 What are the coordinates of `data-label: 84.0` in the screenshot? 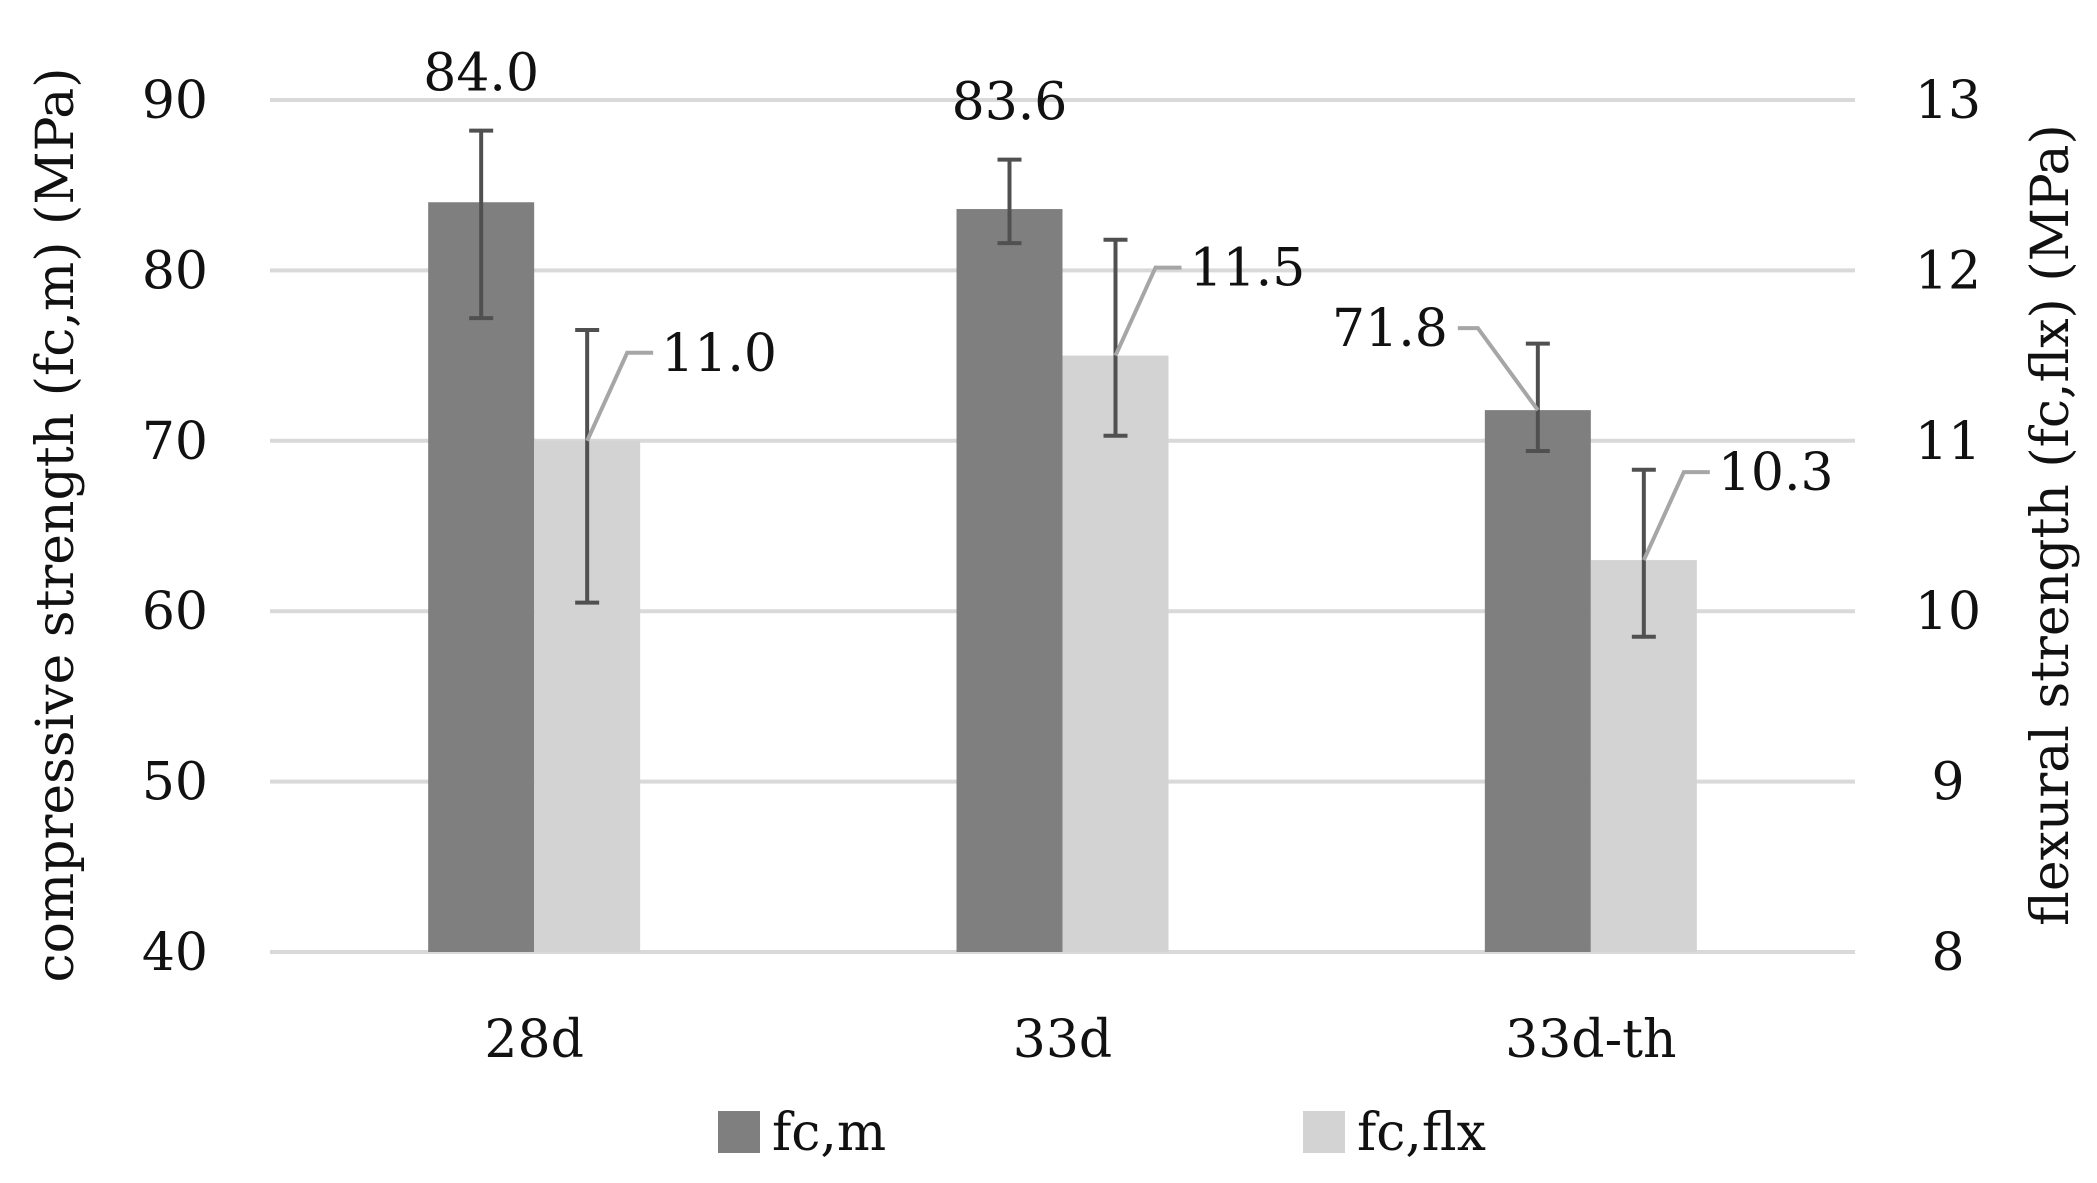 It's located at (481, 74).